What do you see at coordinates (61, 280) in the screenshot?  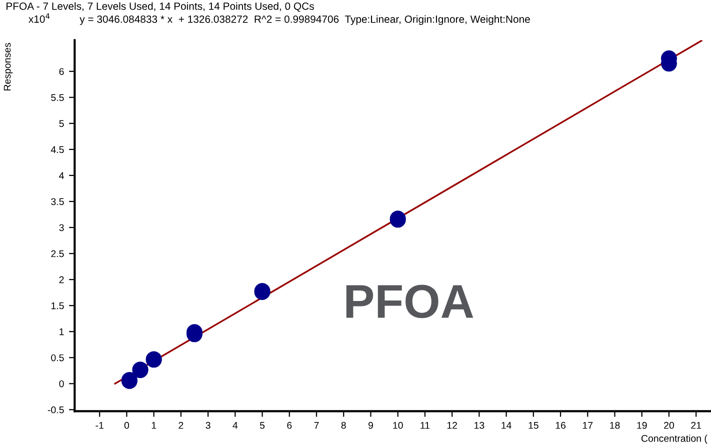 I see `y-tick-label: 2` at bounding box center [61, 280].